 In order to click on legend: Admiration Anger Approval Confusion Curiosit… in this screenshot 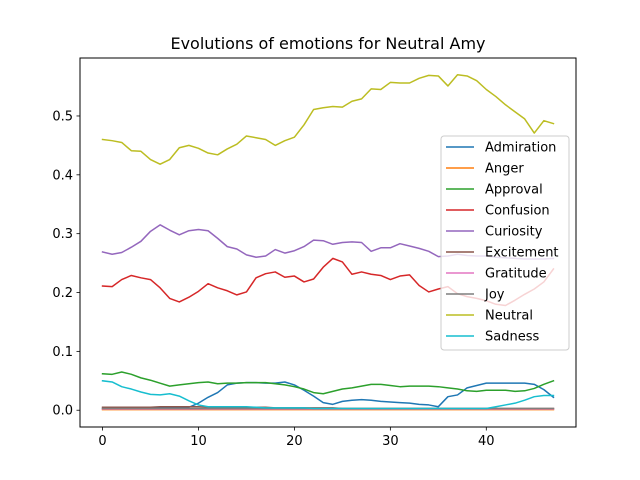, I will do `click(505, 243)`.